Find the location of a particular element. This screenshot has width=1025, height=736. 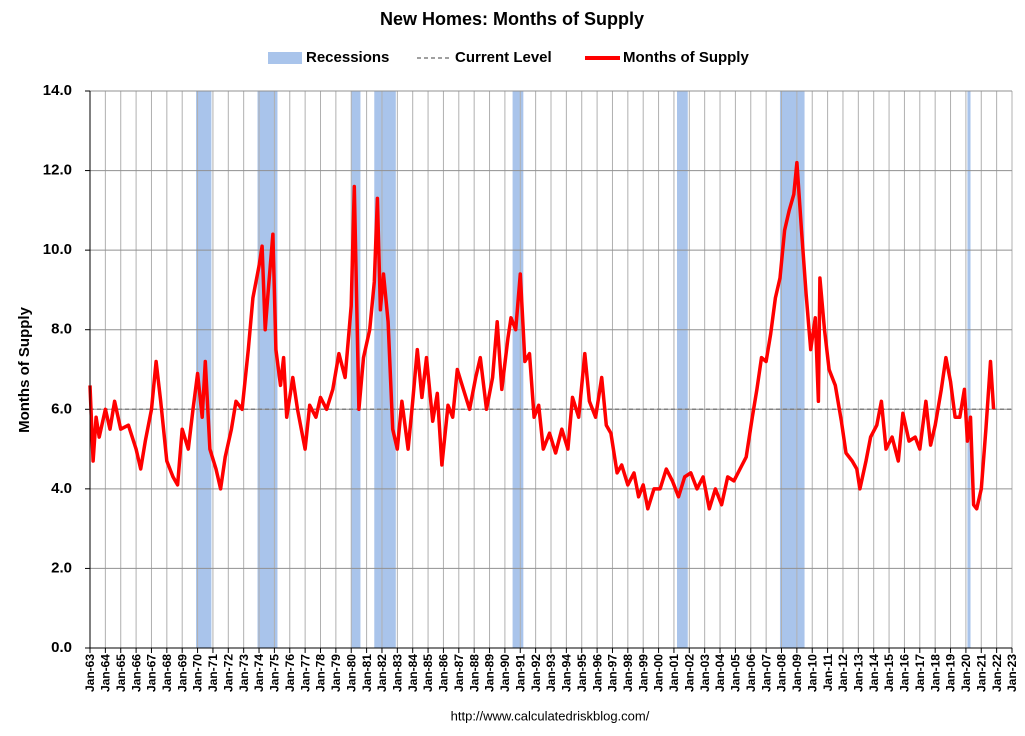

x-tick-label: Jan-73 is located at coordinates (244, 673).